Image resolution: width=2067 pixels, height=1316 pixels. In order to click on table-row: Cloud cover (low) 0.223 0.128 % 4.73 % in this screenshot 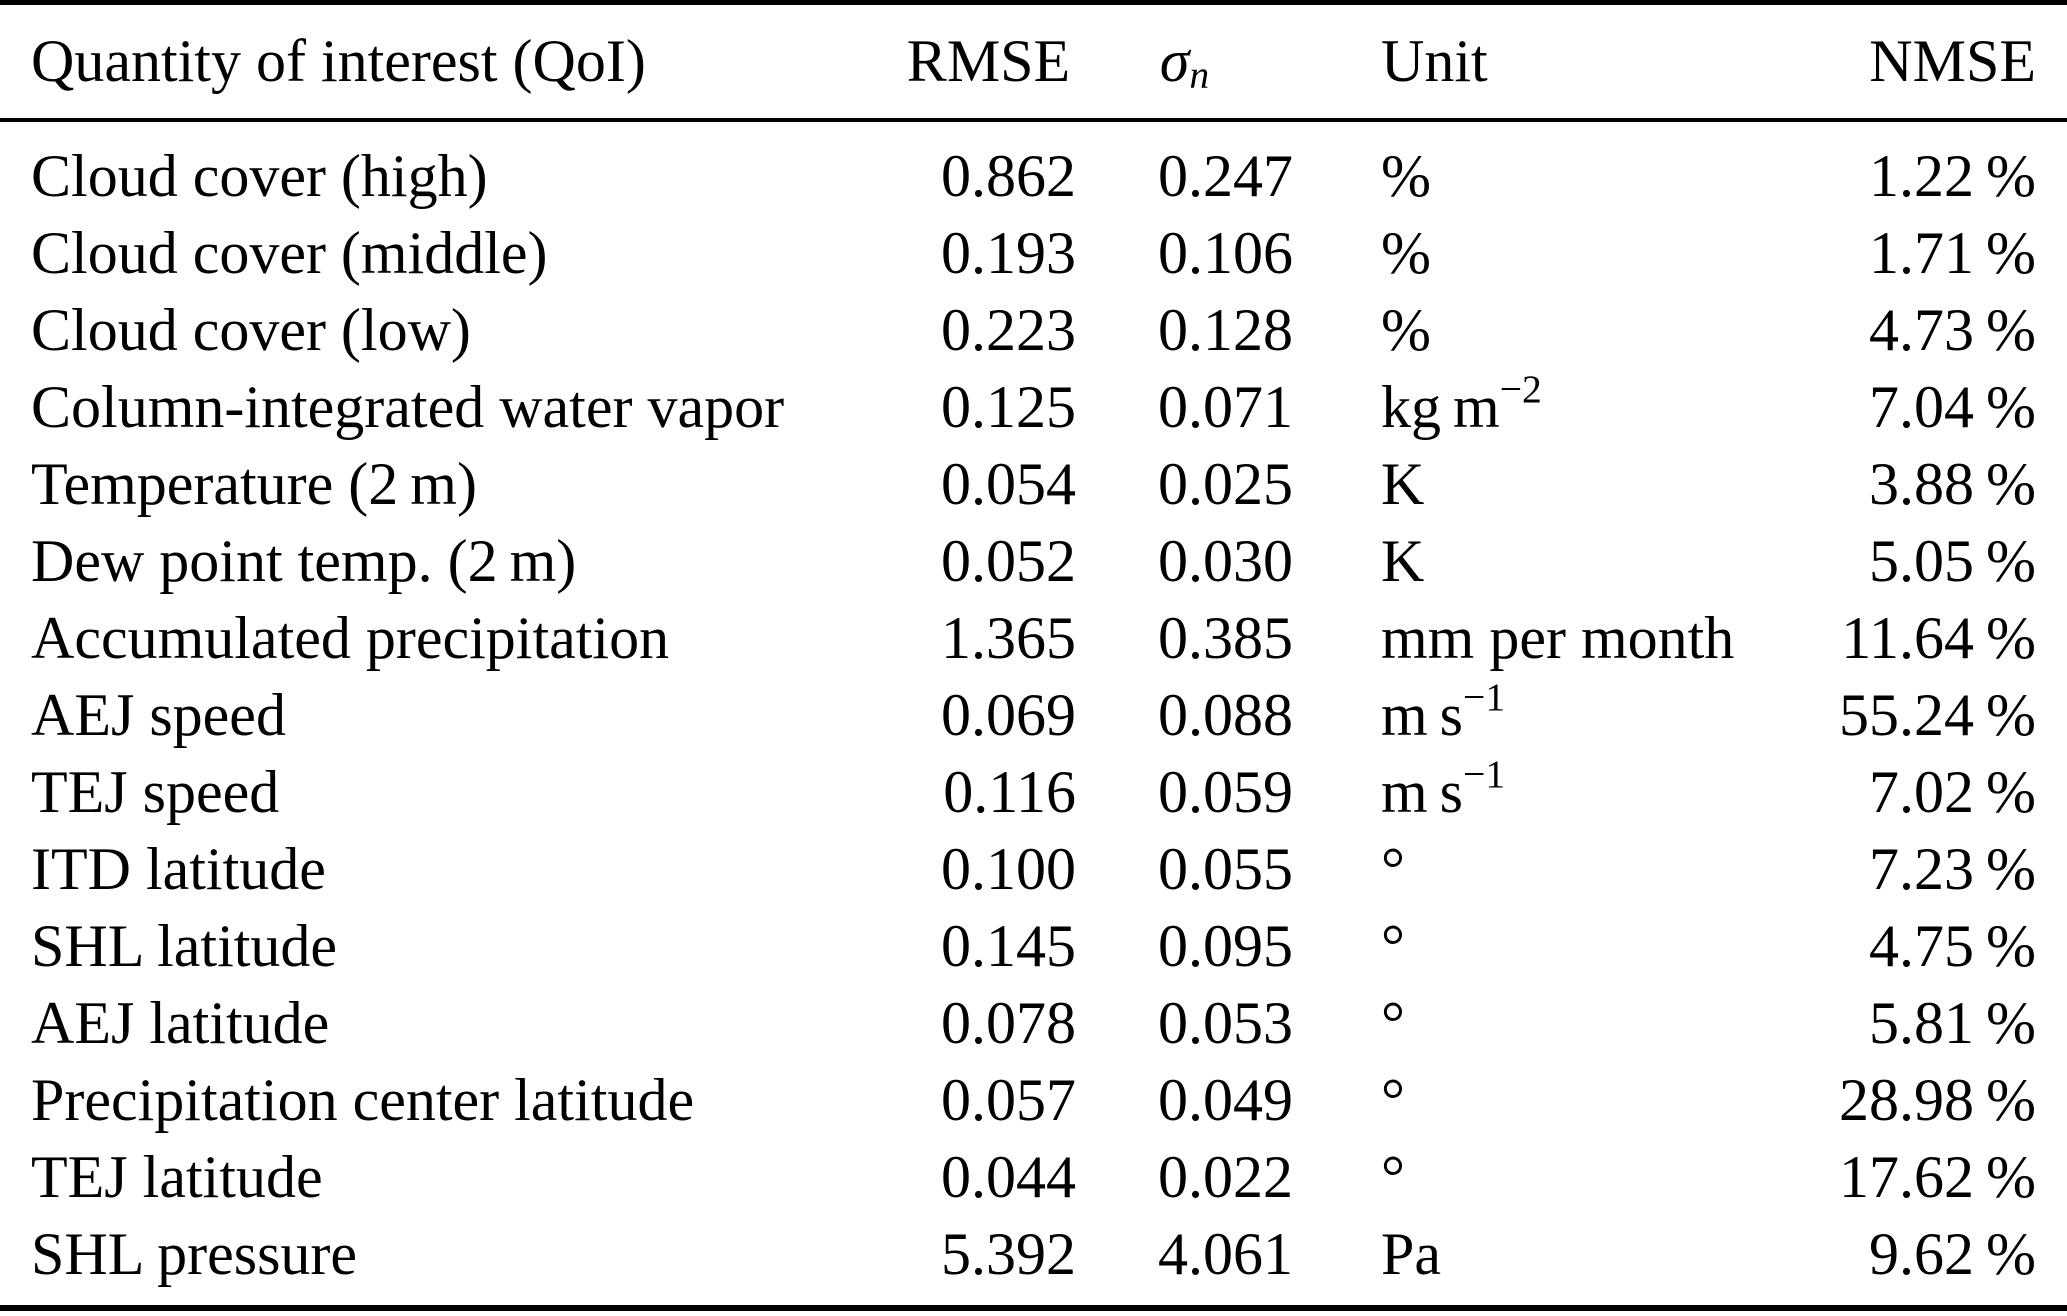, I will do `click(1033, 330)`.